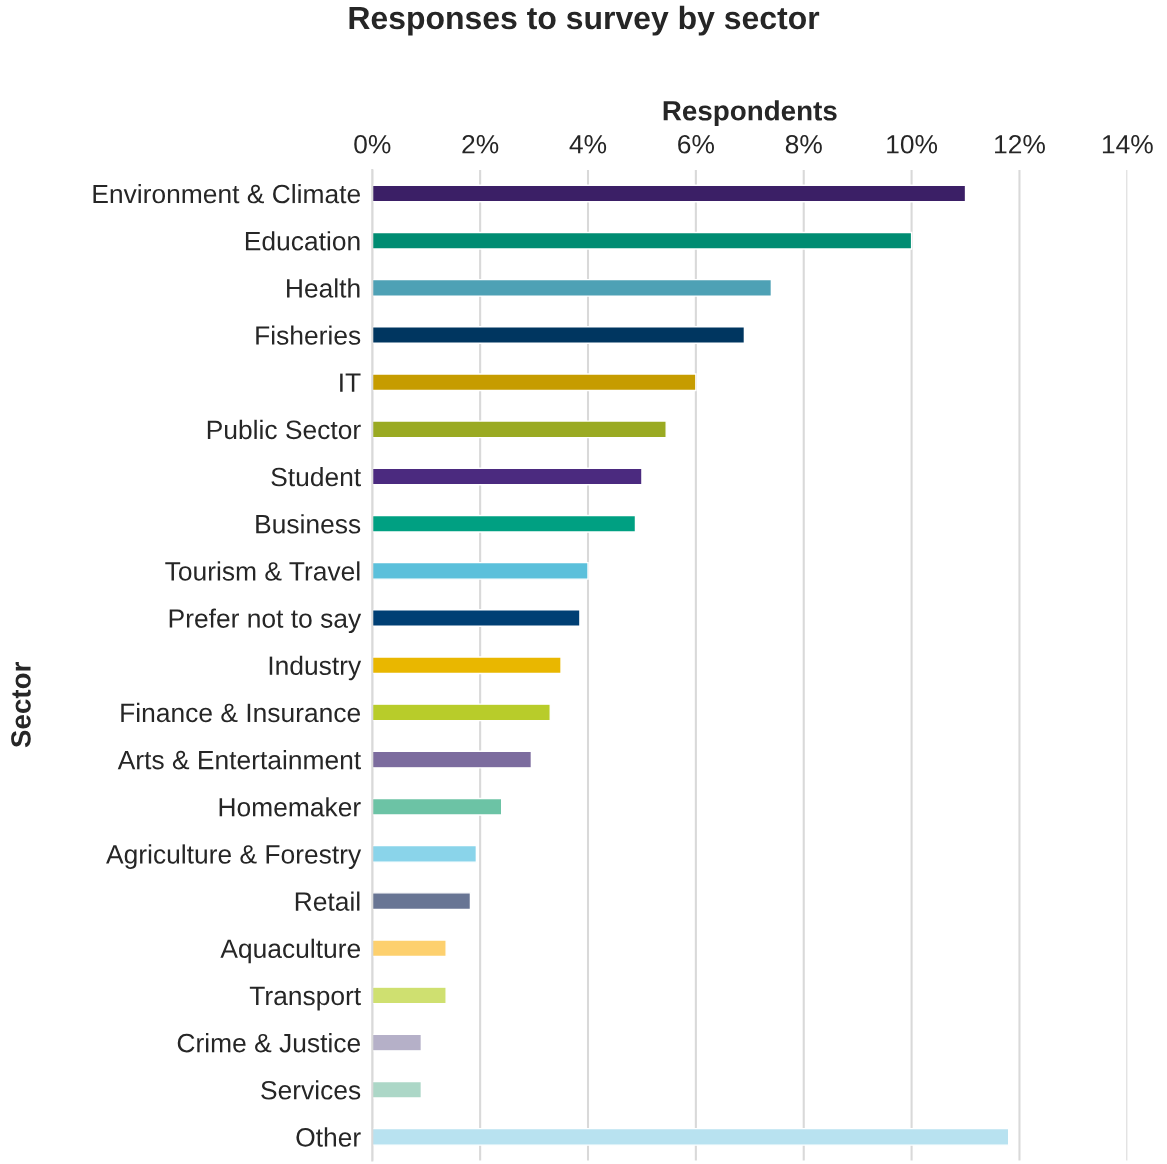 The width and height of the screenshot is (1167, 1164). Describe the element at coordinates (226, 193) in the screenshot. I see `y-tick-label: Environment & Climate` at that location.